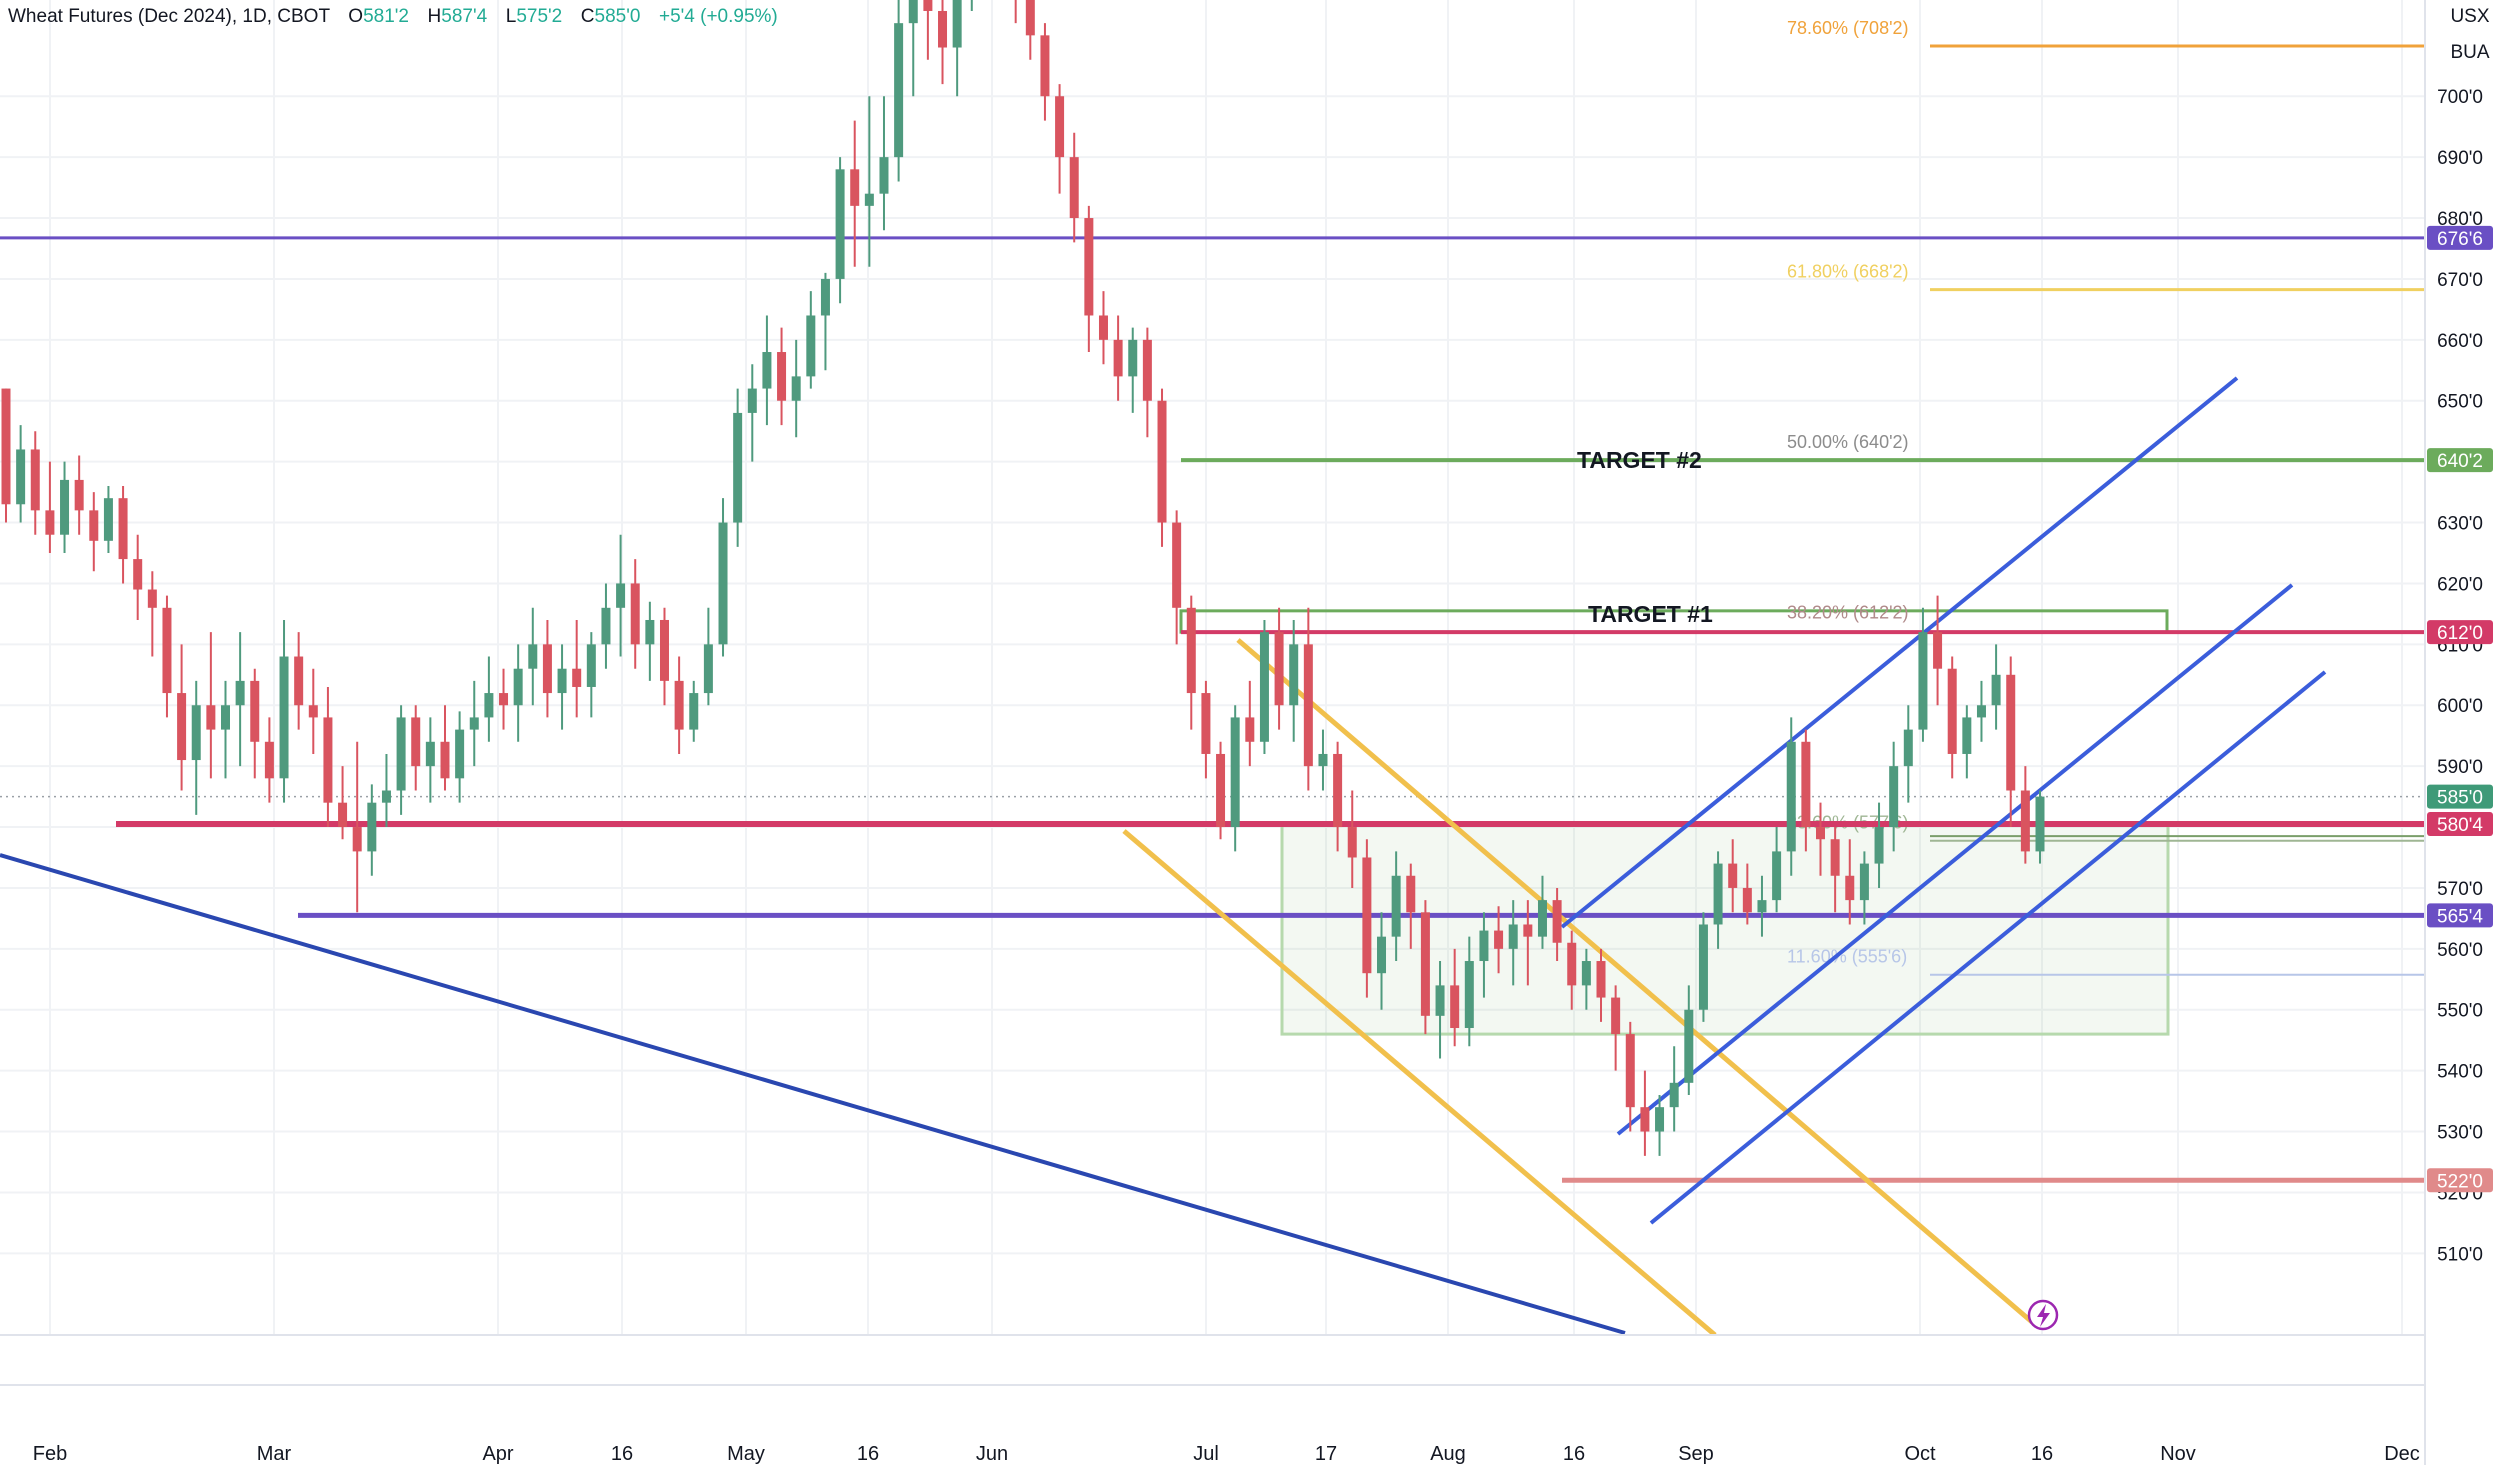  I want to click on currency-unit-button: USX, so click(2470, 16).